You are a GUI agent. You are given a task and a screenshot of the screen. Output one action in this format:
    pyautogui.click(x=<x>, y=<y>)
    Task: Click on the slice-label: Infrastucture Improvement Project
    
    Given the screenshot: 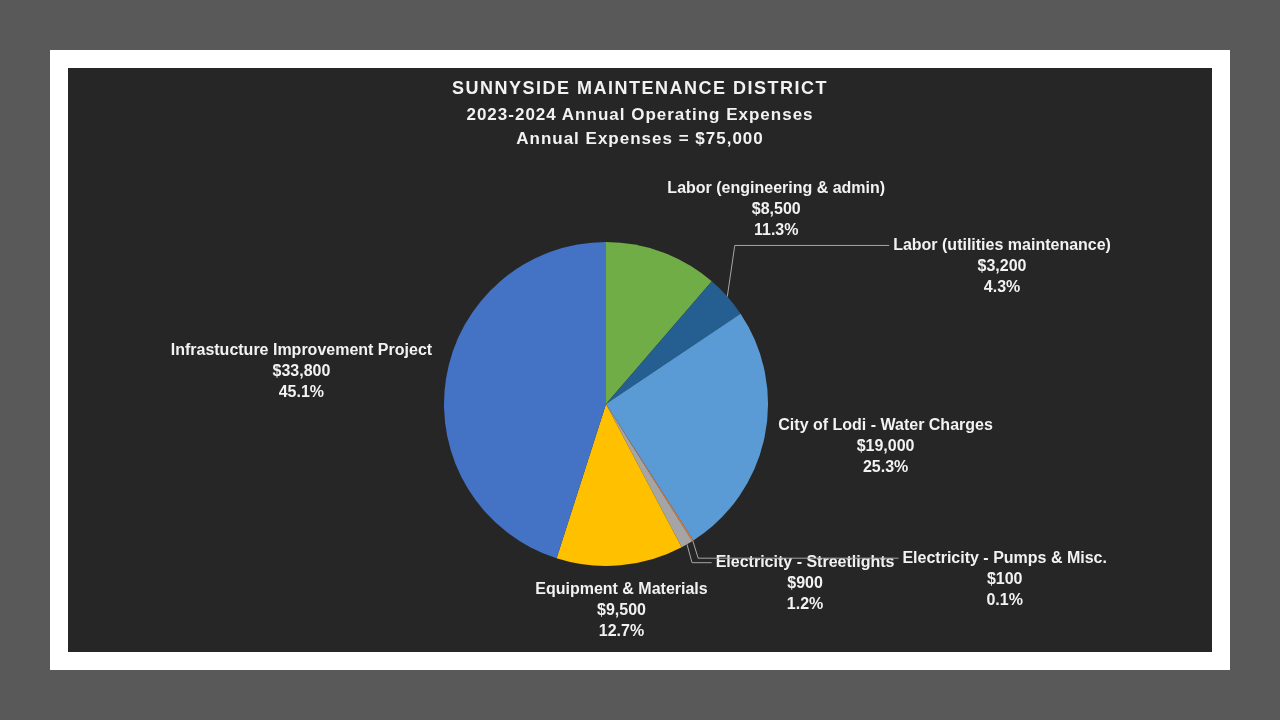 What is the action you would take?
    pyautogui.click(x=301, y=350)
    